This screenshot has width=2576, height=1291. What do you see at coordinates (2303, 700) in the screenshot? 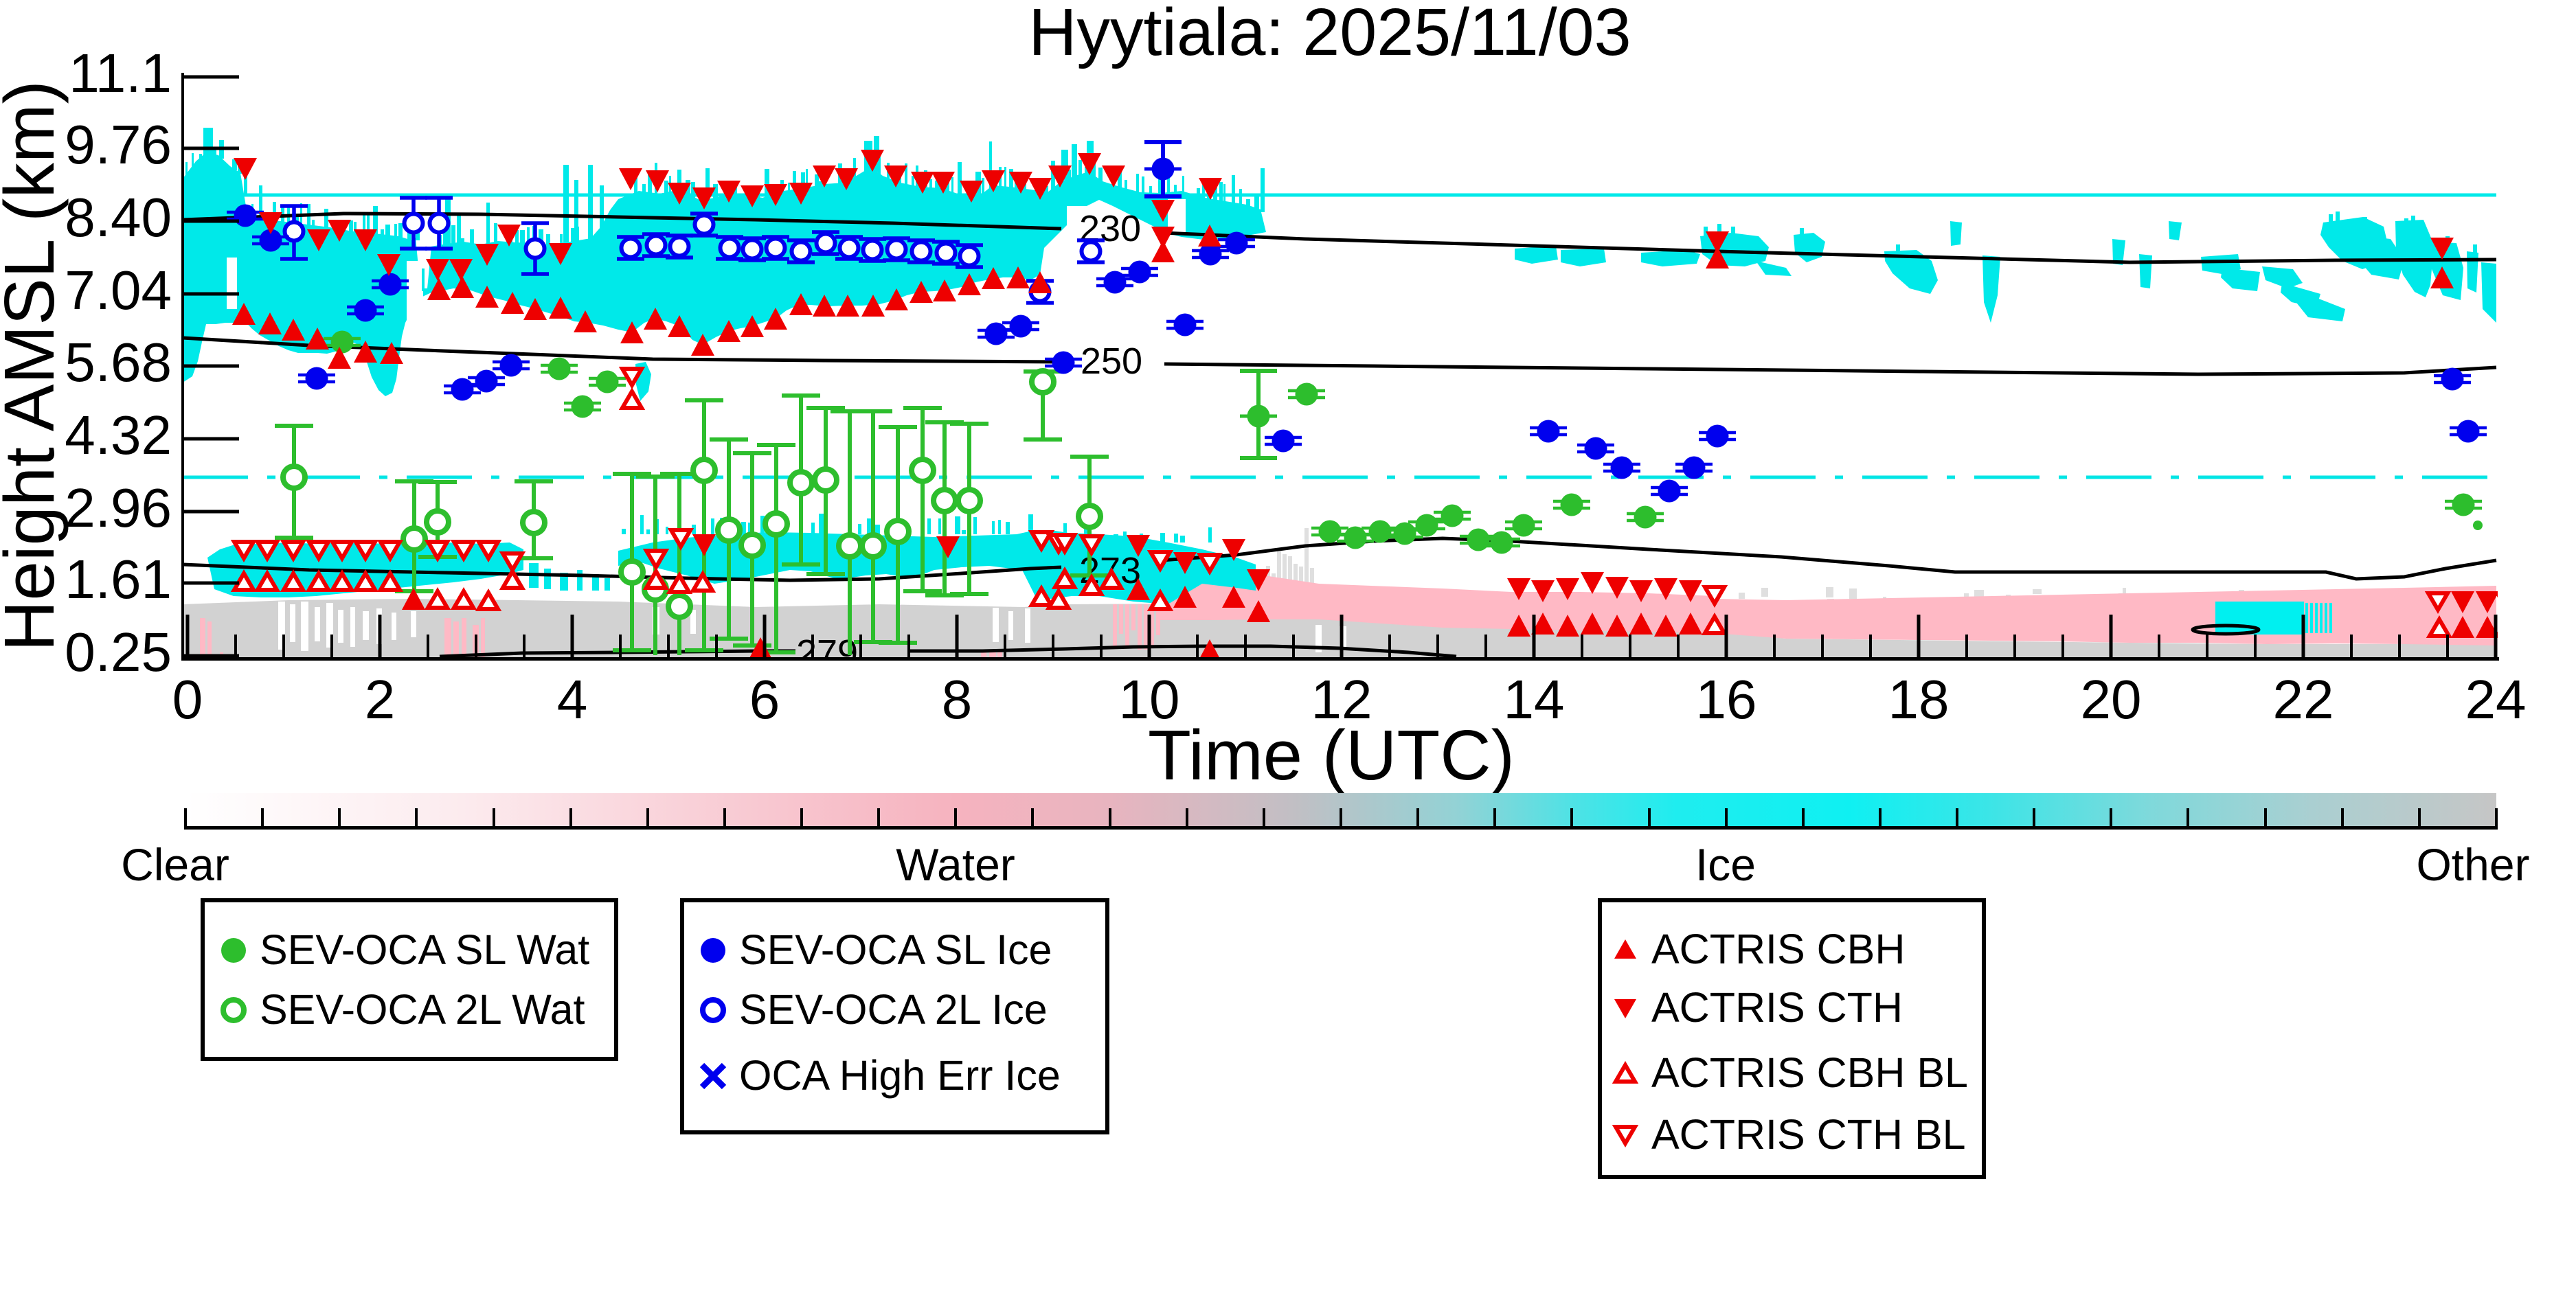
I see `svg-text: 22` at bounding box center [2303, 700].